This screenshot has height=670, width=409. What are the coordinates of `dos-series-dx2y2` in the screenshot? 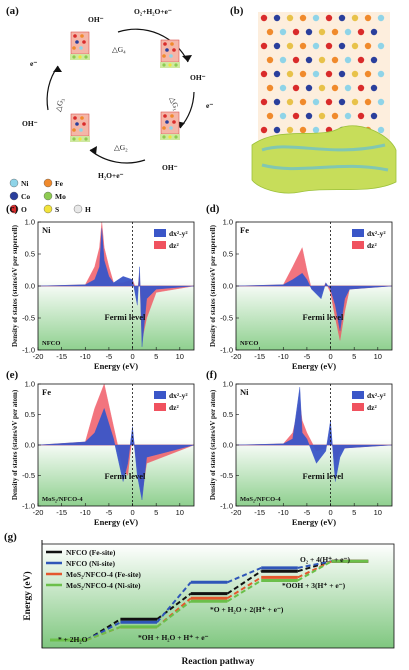 It's located at (314, 434).